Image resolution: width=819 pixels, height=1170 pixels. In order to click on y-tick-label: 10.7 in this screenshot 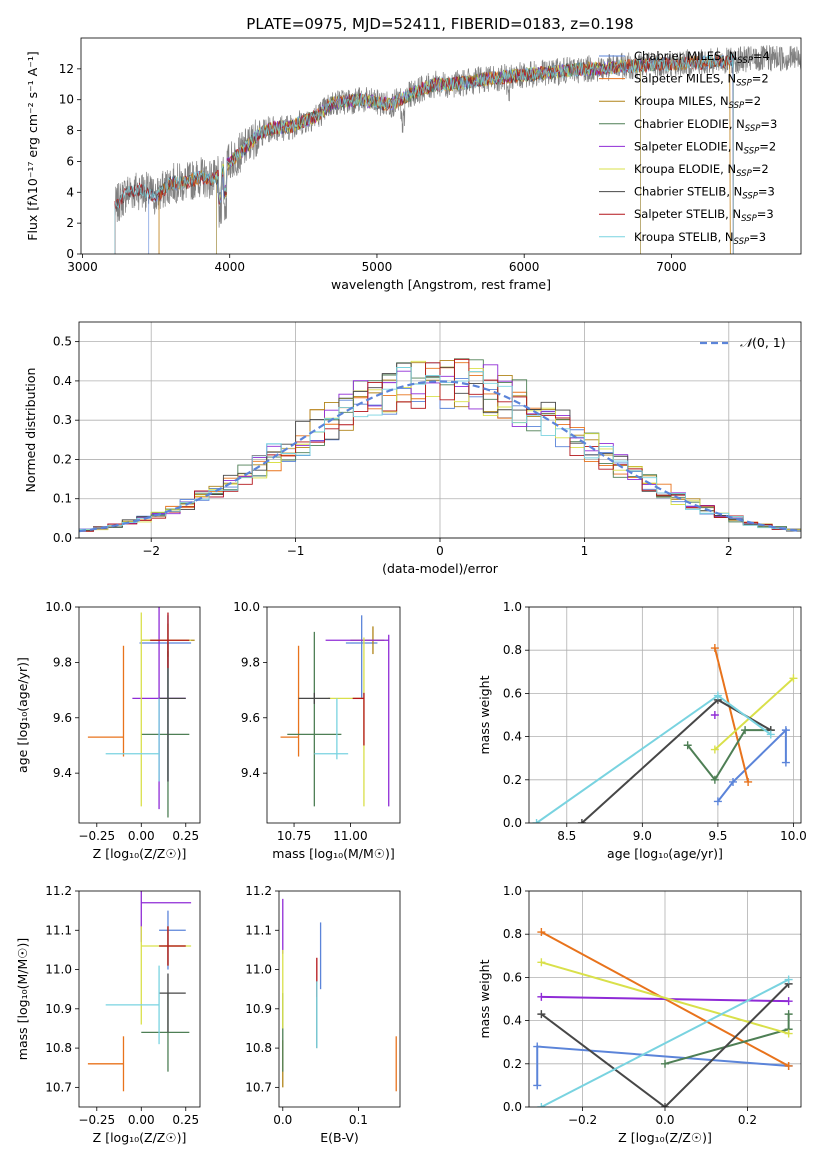, I will do `click(258, 1087)`.